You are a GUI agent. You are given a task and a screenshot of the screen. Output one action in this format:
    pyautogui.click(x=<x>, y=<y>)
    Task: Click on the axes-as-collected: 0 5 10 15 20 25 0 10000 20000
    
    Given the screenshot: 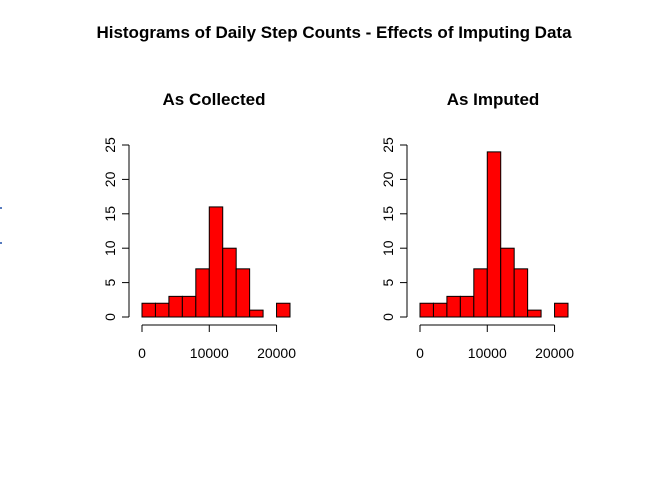 What is the action you would take?
    pyautogui.click(x=199, y=249)
    